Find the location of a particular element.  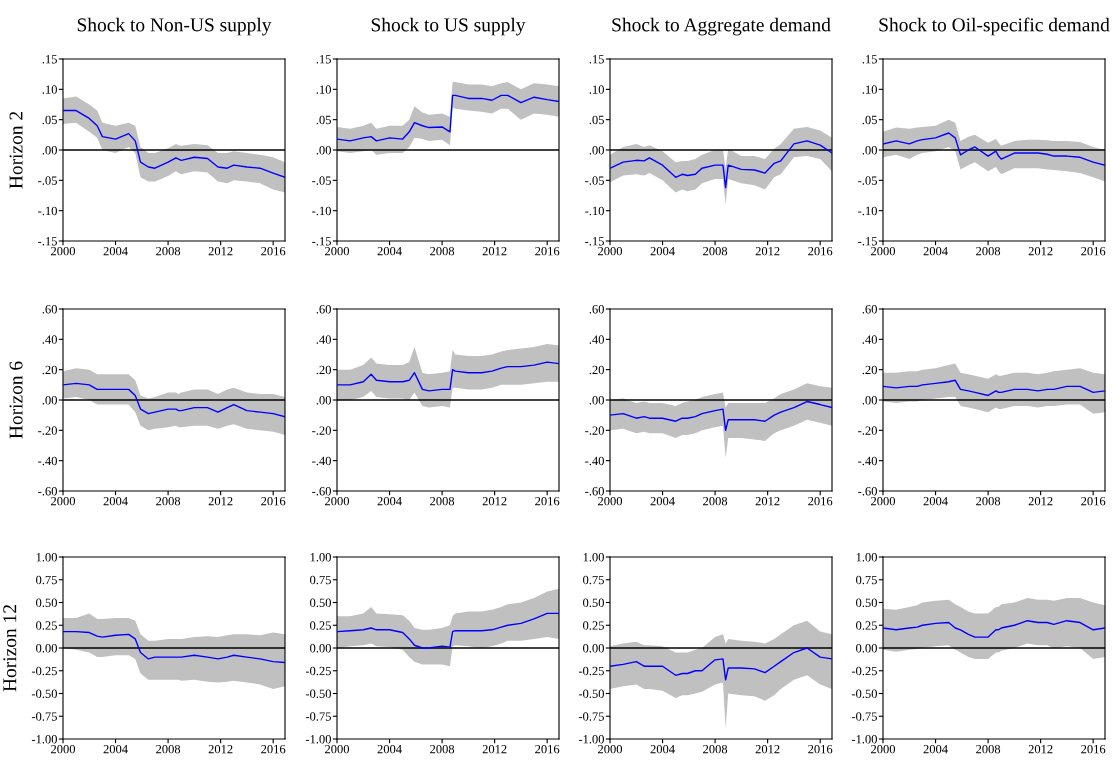

chart-title: Shock to Non-US supply is located at coordinates (174, 26).